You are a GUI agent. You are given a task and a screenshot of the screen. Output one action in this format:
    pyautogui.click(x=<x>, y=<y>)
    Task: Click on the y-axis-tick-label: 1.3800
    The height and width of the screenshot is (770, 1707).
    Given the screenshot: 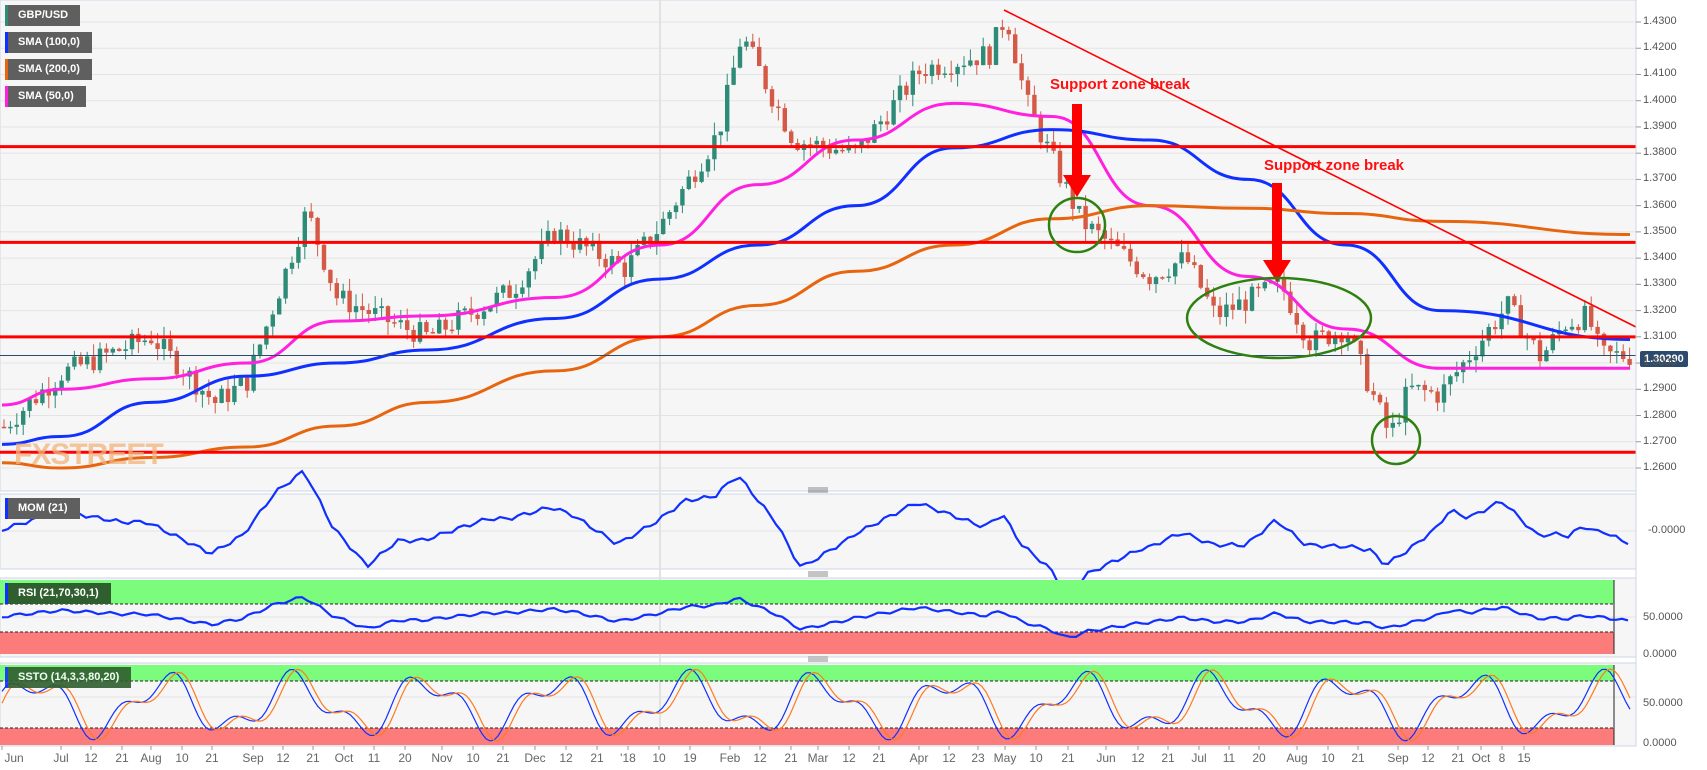 What is the action you would take?
    pyautogui.click(x=1660, y=152)
    